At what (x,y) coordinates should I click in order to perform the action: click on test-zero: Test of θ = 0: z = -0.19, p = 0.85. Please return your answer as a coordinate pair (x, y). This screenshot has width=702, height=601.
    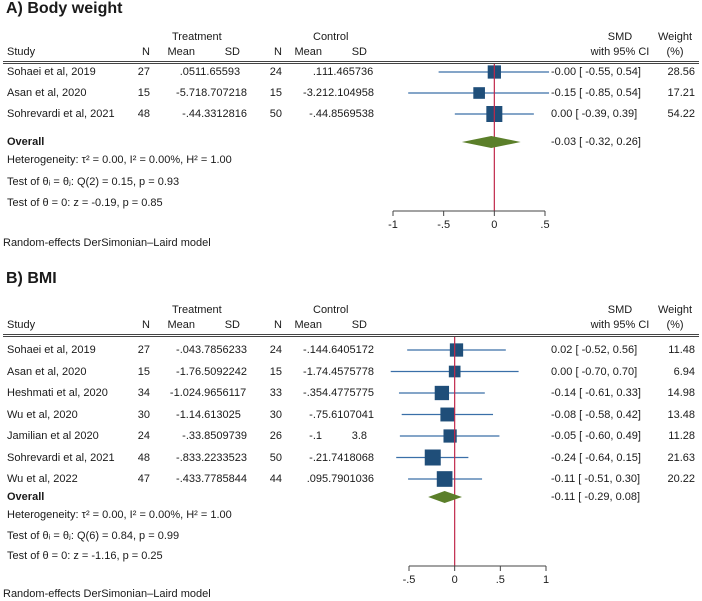
    Looking at the image, I should click on (85, 203).